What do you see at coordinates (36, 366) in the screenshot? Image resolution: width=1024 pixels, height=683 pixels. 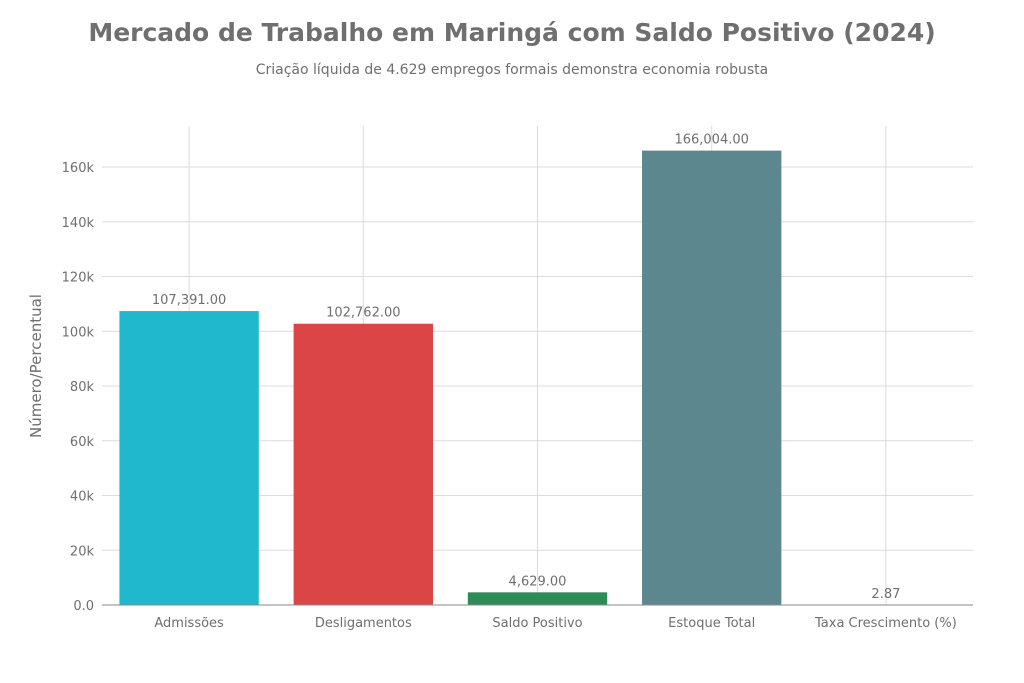 I see `y-axis-label: Número/Percentual` at bounding box center [36, 366].